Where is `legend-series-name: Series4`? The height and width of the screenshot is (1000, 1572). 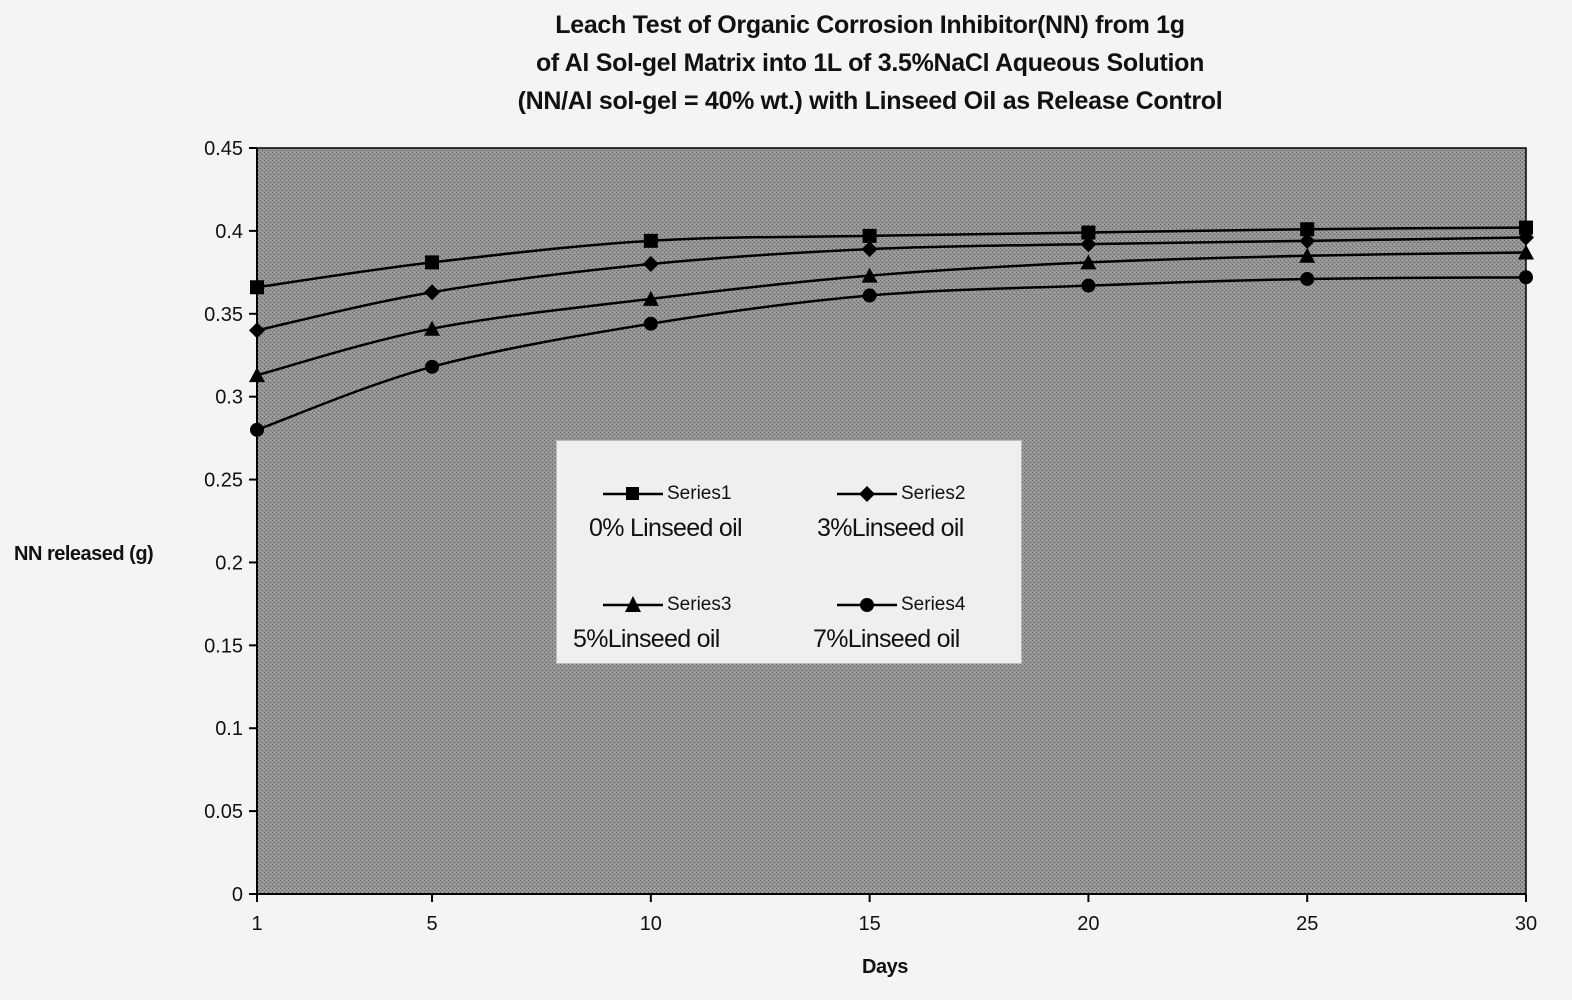 legend-series-name: Series4 is located at coordinates (933, 604).